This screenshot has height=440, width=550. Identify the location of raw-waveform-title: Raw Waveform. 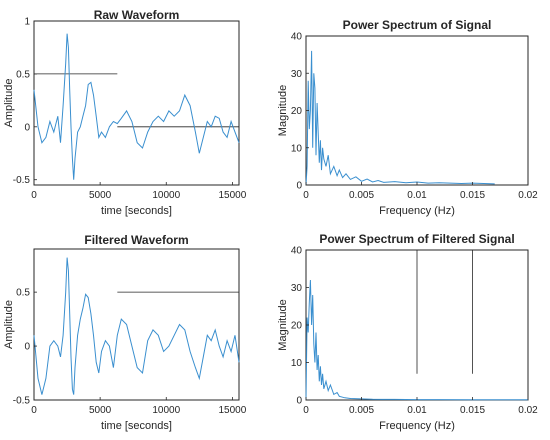
(137, 15).